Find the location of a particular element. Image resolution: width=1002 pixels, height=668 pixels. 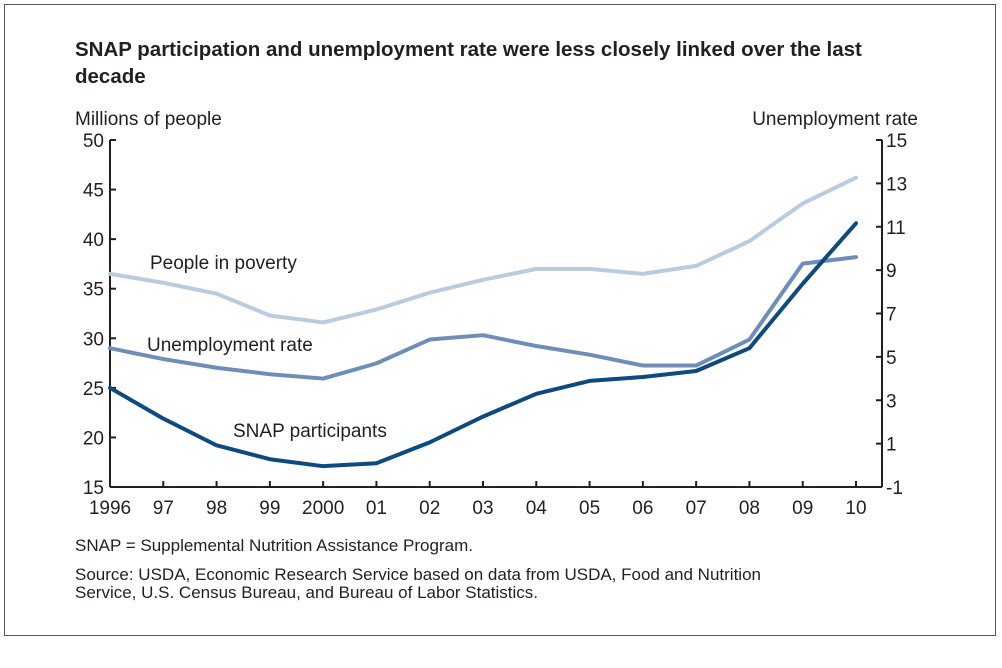

y-tick-label-right: 9 is located at coordinates (891, 271).